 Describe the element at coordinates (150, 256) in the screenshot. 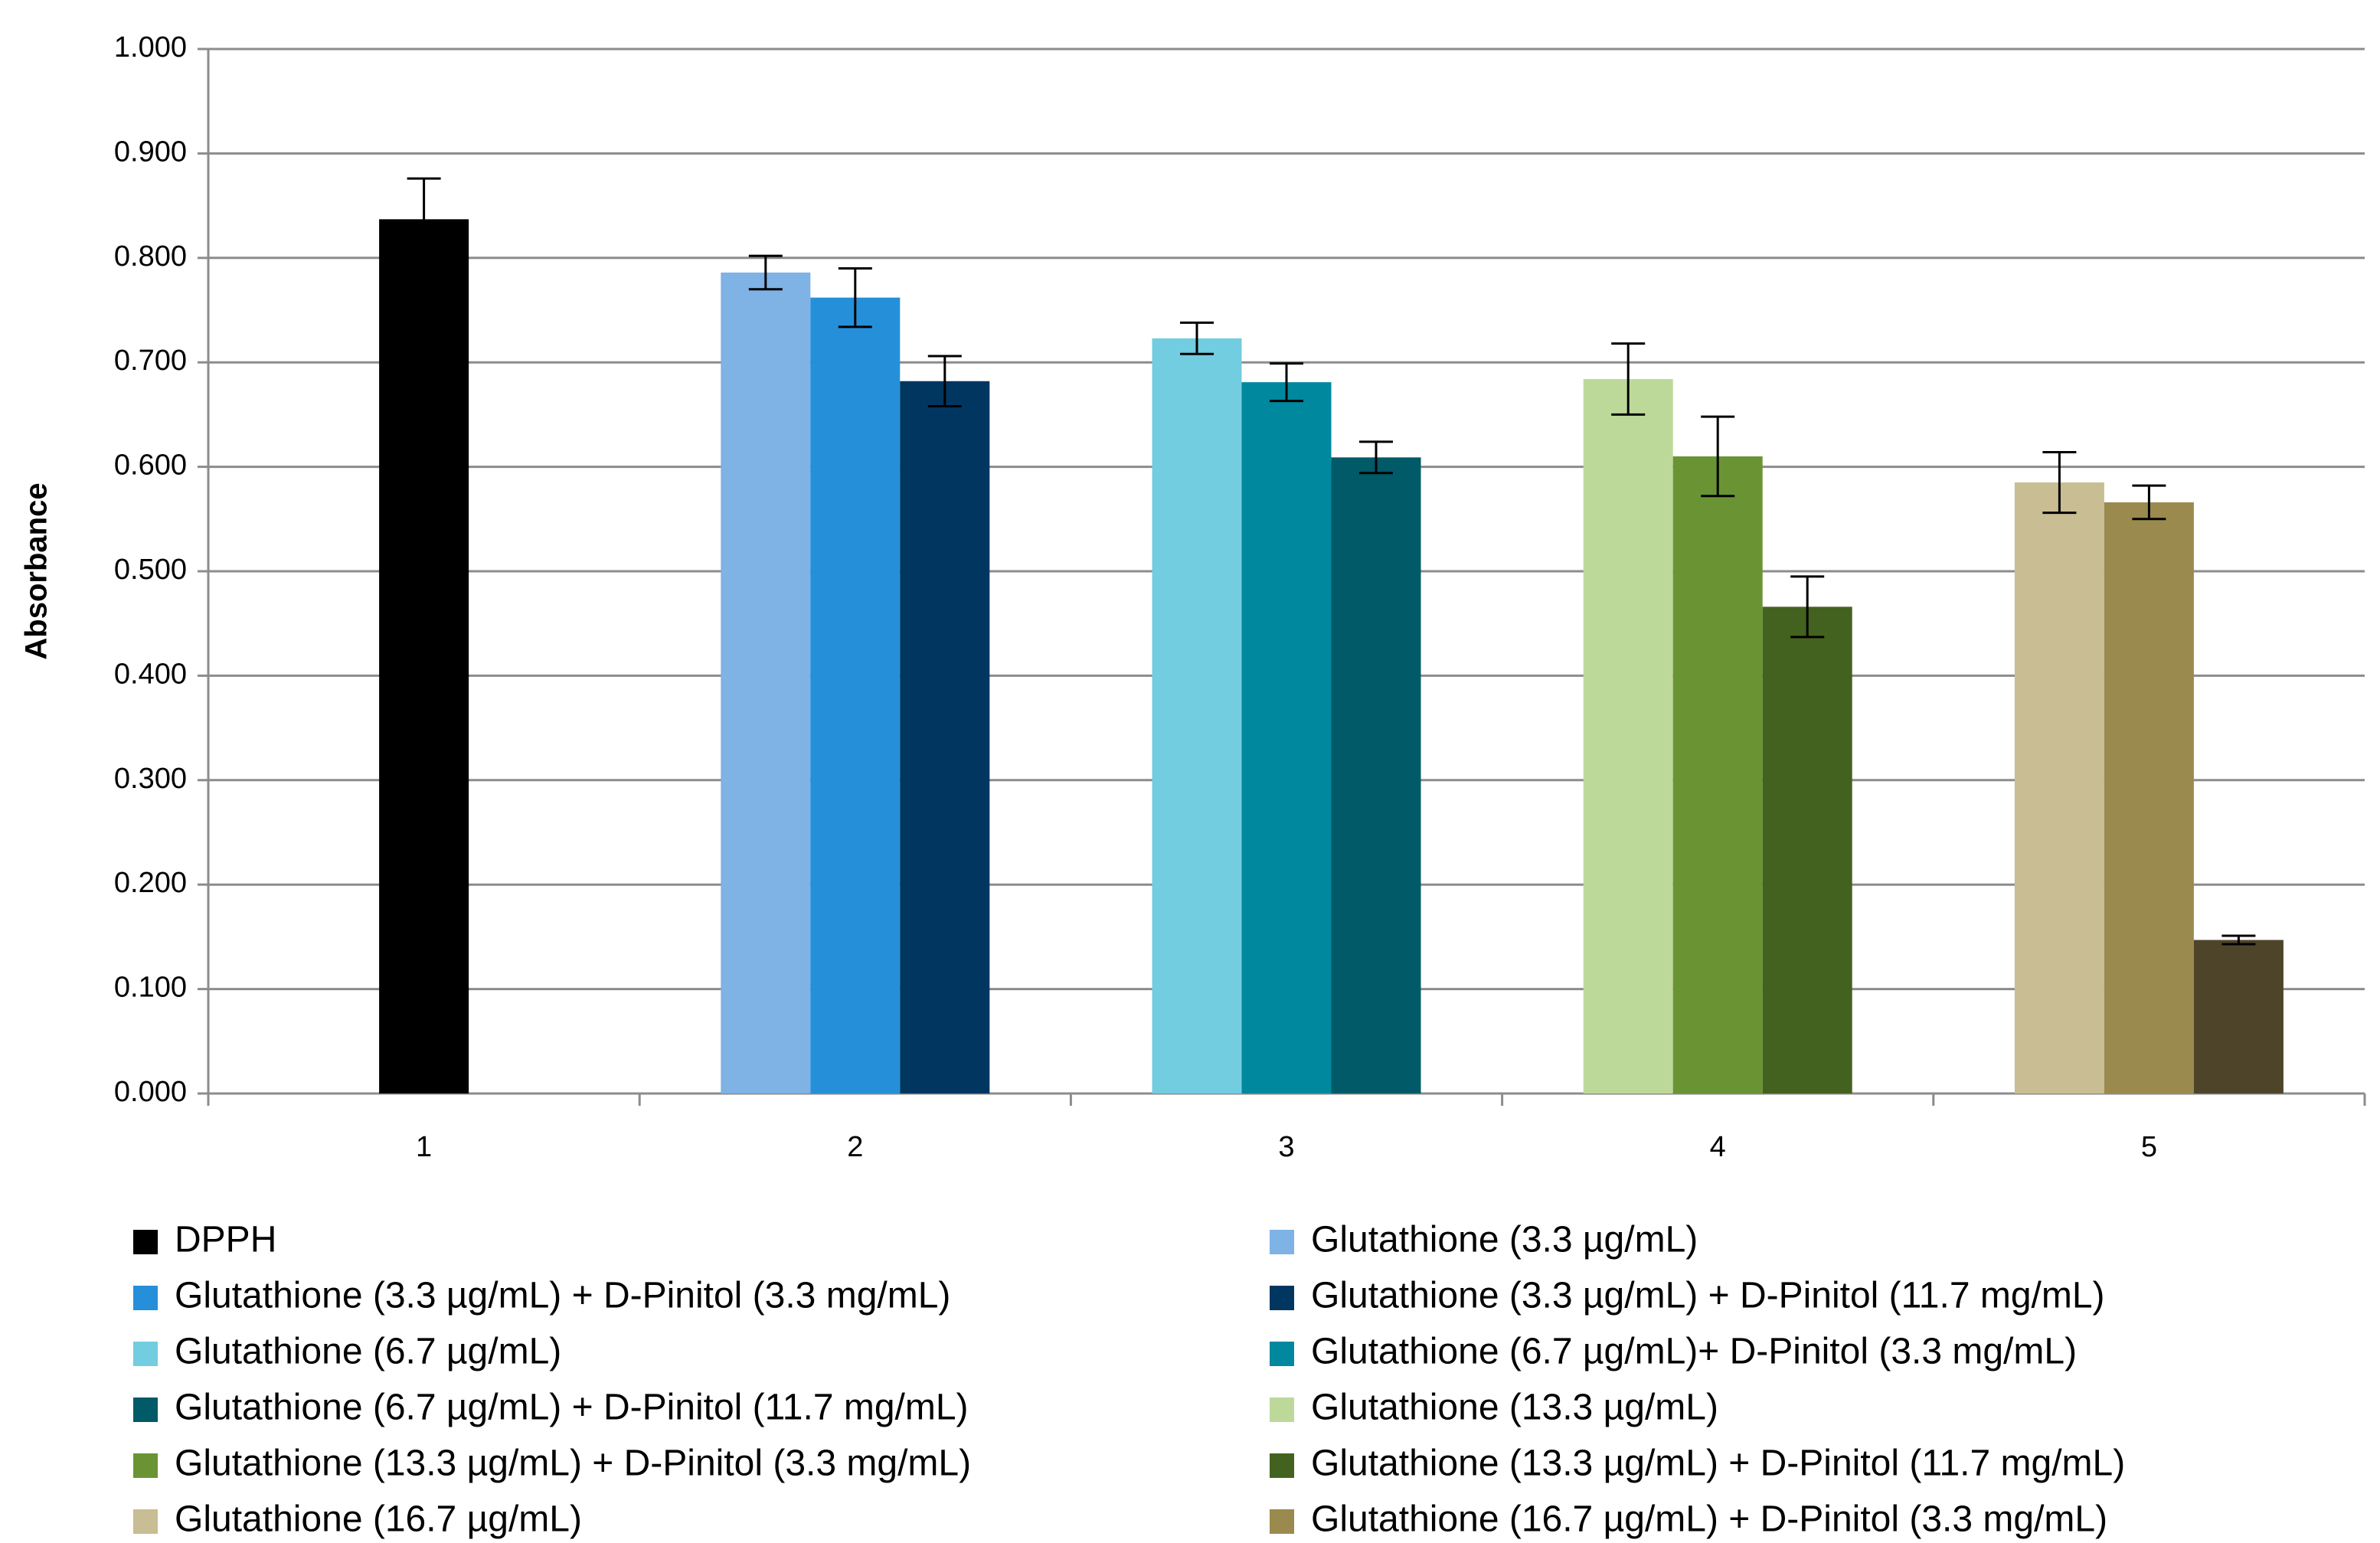

I see `y-tick-label: 0.800` at that location.